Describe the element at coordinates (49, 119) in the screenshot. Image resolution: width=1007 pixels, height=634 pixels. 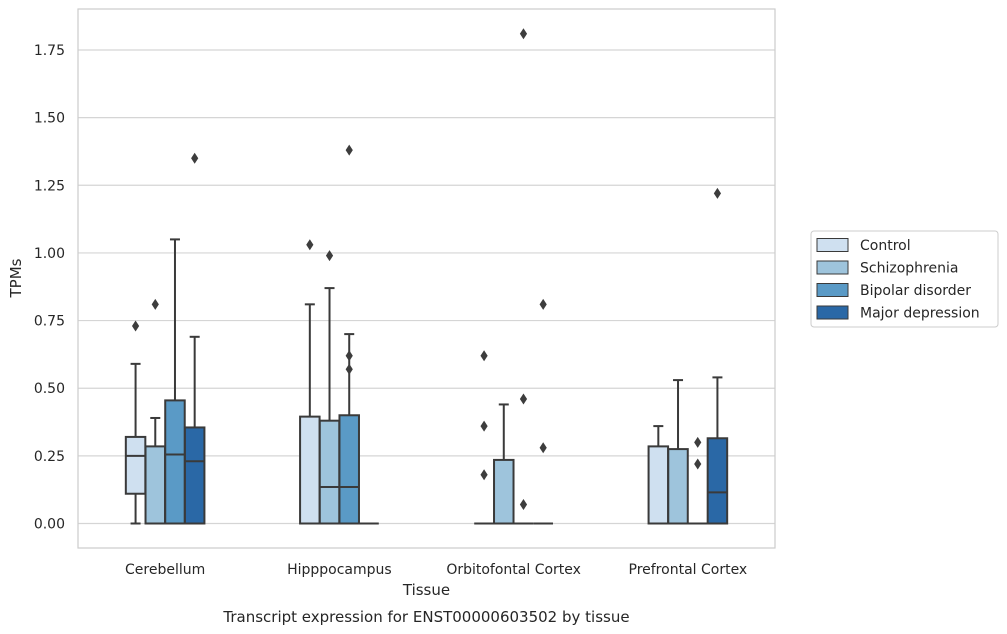
I see `y-tick-label: 1.50` at that location.